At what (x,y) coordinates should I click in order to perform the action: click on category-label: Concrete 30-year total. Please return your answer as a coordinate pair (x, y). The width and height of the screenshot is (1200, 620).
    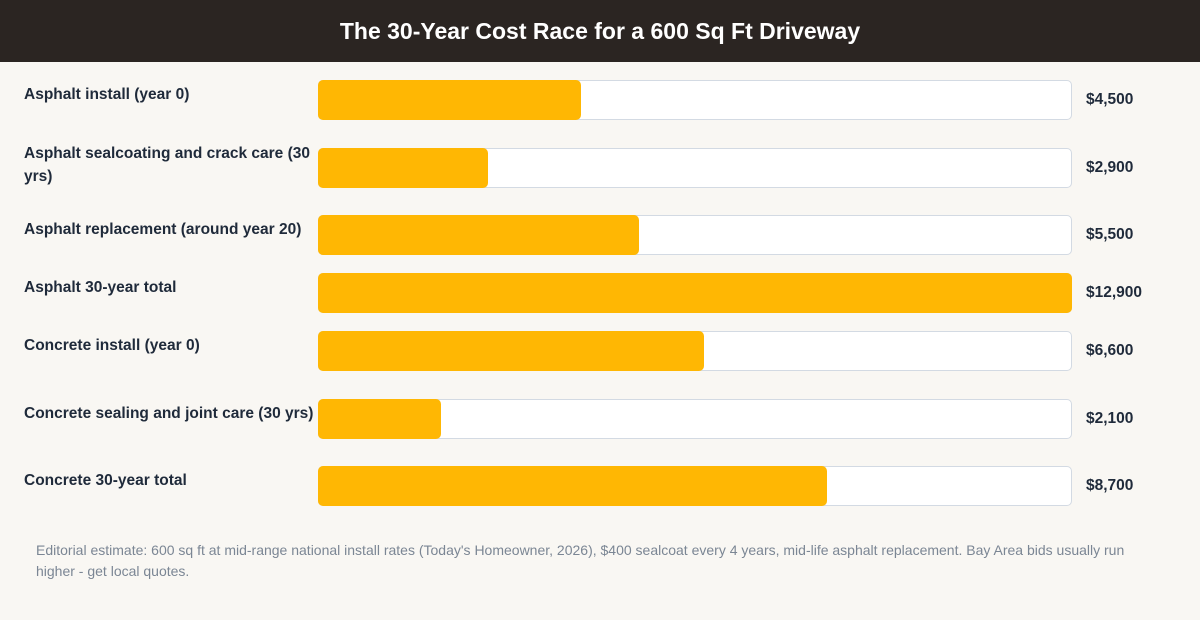
    Looking at the image, I should click on (105, 480).